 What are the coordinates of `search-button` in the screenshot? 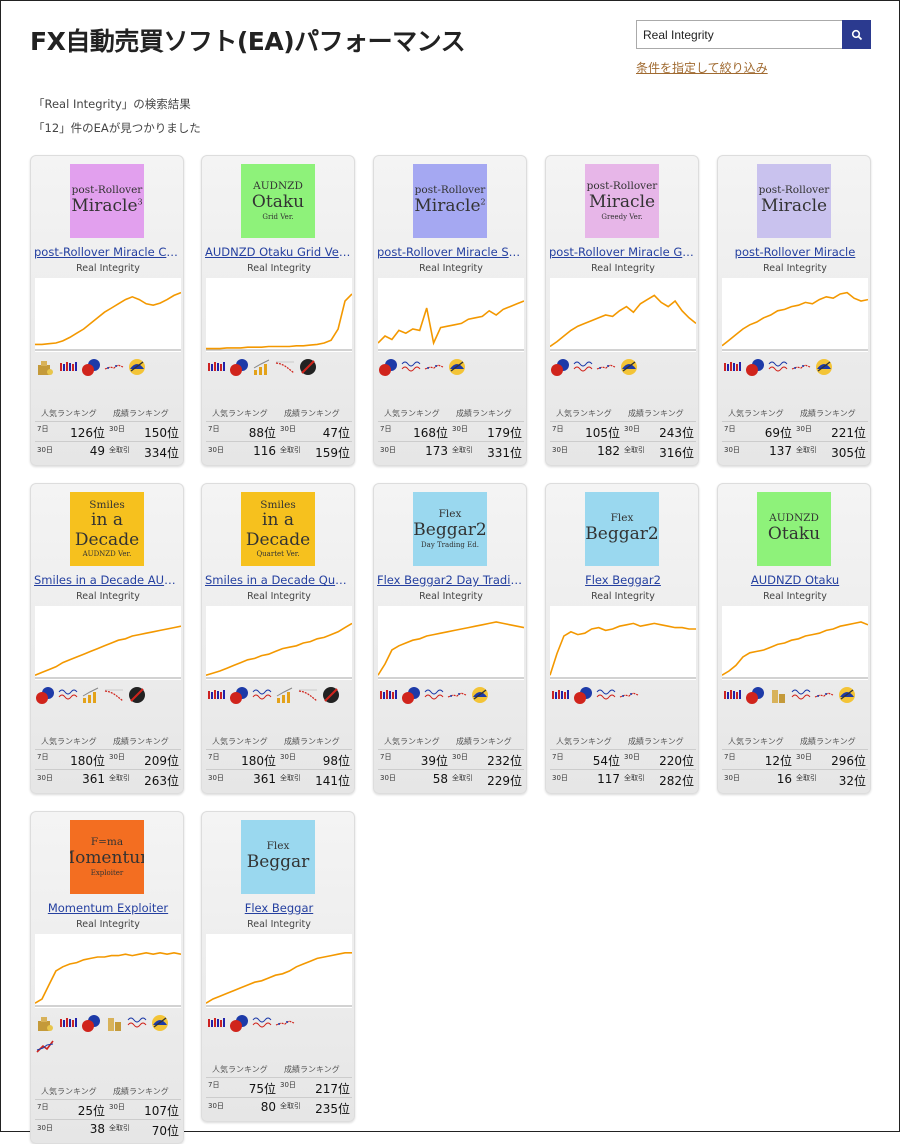 It's located at (856, 34).